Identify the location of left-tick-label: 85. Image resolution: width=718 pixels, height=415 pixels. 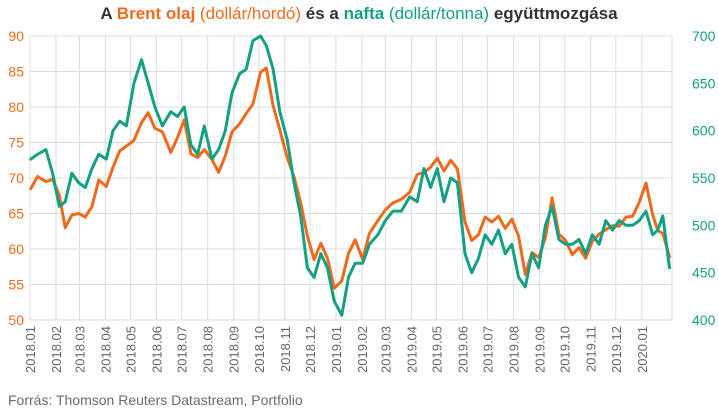
(16, 72).